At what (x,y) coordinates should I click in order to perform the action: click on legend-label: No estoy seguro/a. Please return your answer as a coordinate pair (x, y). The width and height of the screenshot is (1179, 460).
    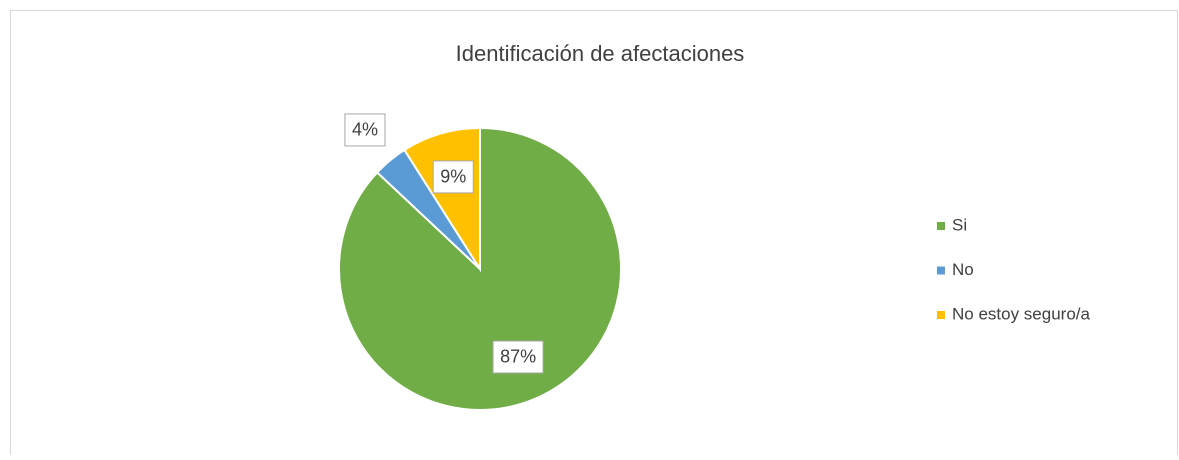
    Looking at the image, I should click on (1021, 313).